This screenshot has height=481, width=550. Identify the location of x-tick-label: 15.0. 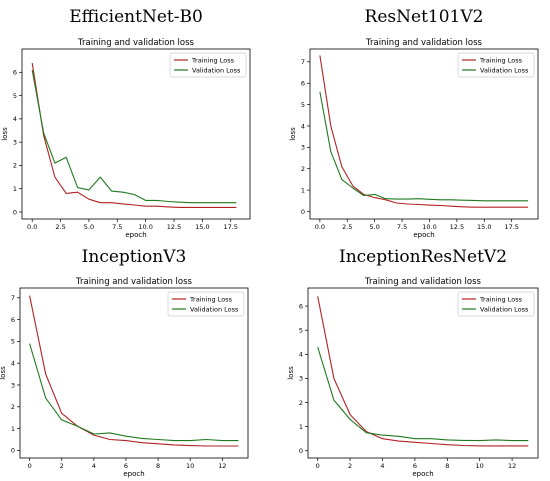
(202, 227).